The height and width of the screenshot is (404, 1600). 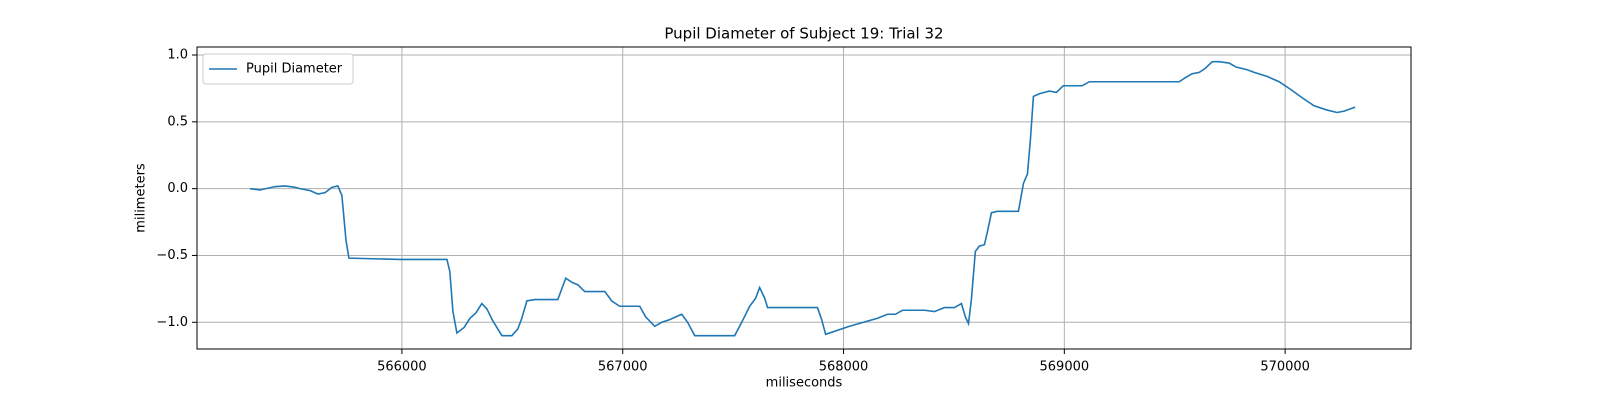 I want to click on x-tick-label: 567000, so click(x=623, y=367).